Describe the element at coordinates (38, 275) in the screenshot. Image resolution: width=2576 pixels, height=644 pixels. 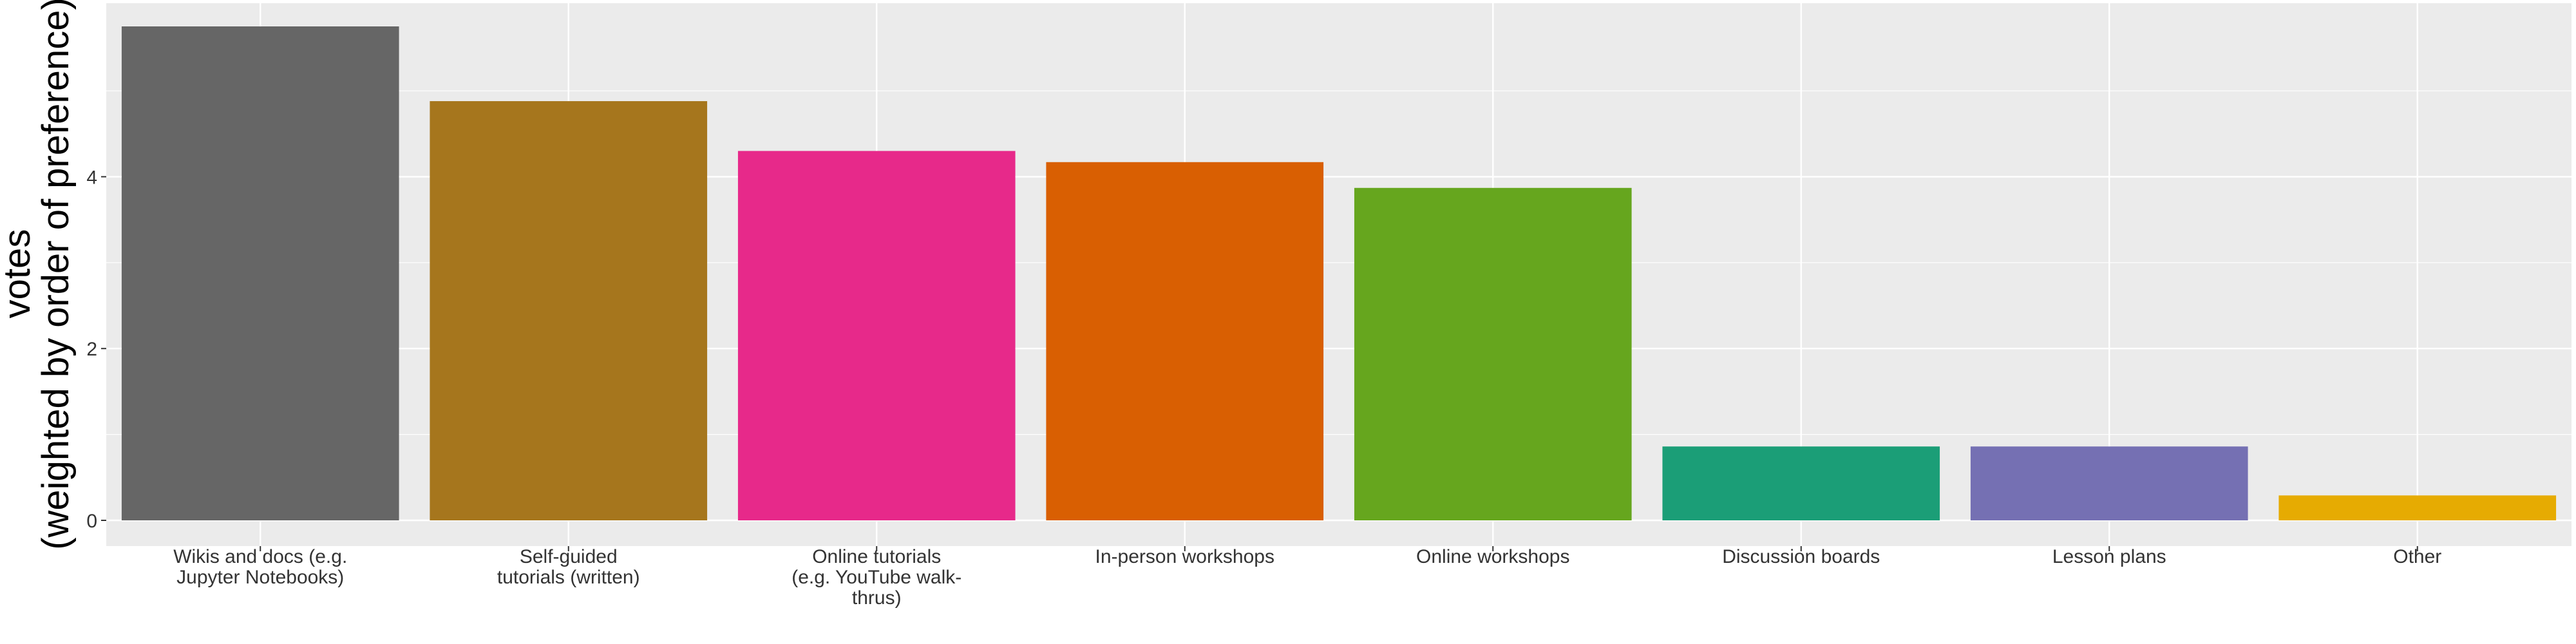
I see `y-axis-label: votes(weighted by order of preference)` at that location.